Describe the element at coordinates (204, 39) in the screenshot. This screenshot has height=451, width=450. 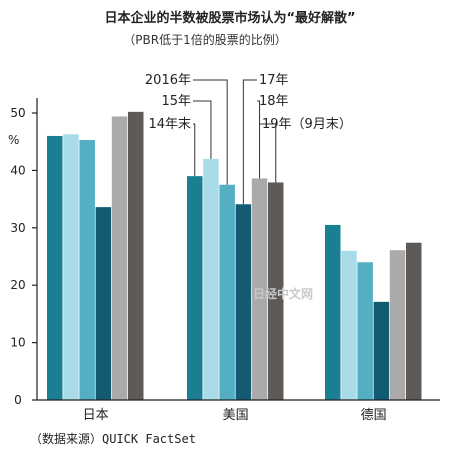
I see `chart-subtitle: （PBR低于1倍的股票的比例）` at that location.